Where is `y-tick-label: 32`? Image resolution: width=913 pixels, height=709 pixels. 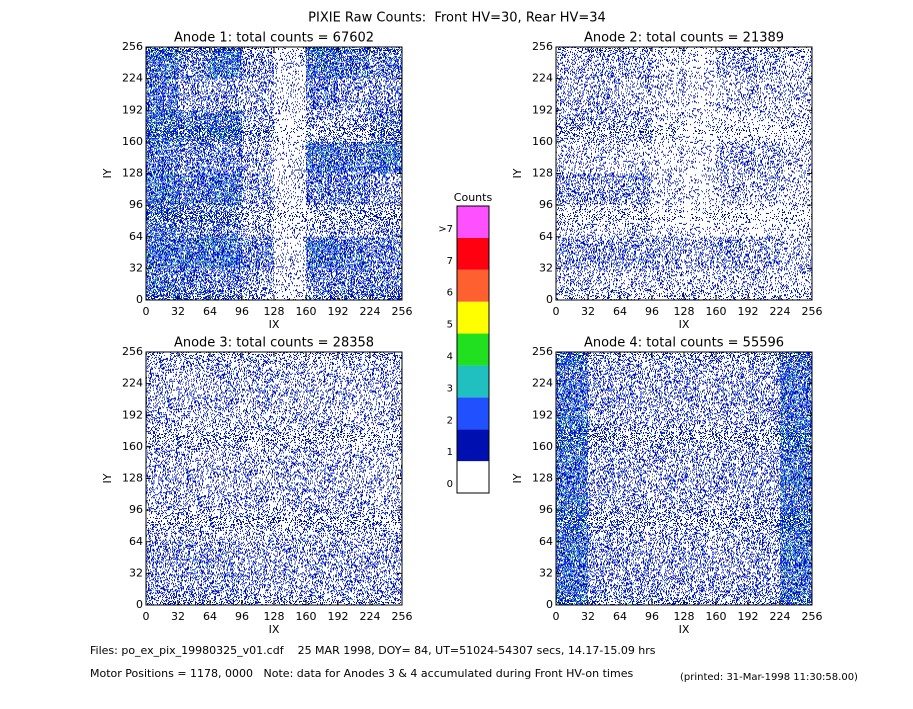 y-tick-label: 32 is located at coordinates (136, 267).